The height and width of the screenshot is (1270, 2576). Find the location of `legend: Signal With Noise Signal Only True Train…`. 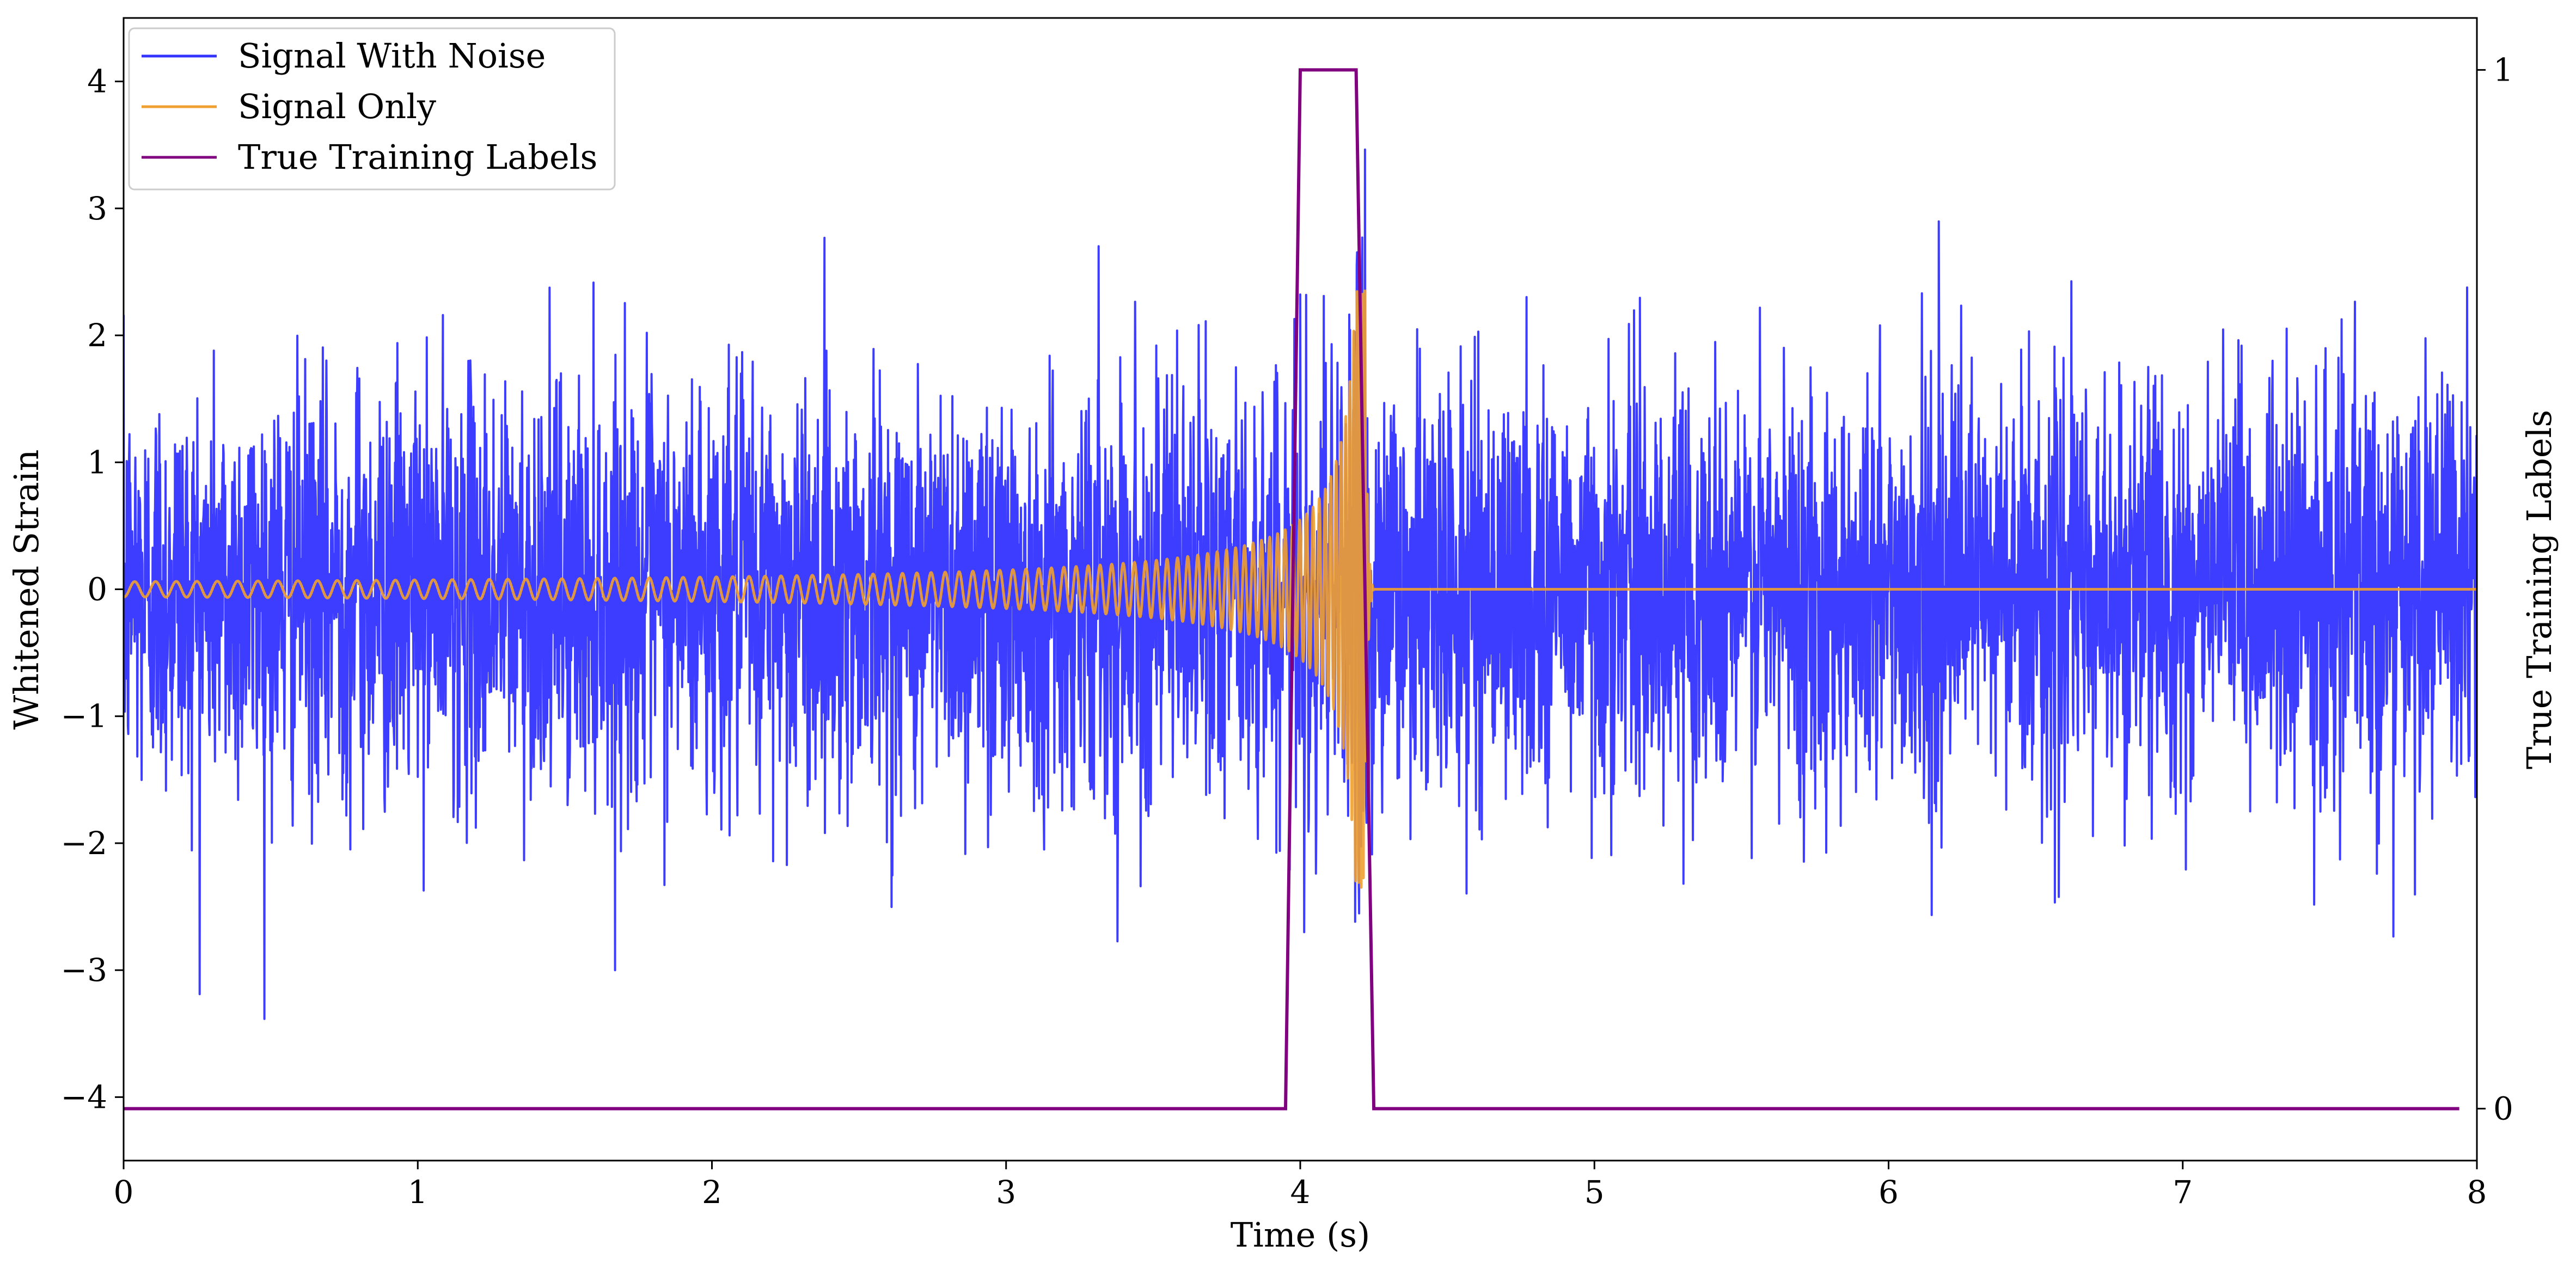

legend: Signal With Noise Signal Only True Train… is located at coordinates (372, 109).